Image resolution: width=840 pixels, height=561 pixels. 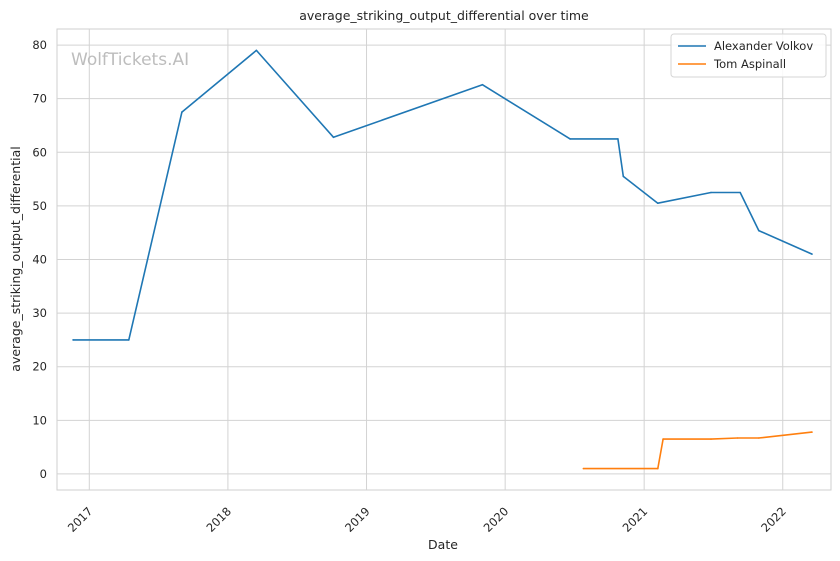 I want to click on x-tick-label: 2019, so click(x=357, y=519).